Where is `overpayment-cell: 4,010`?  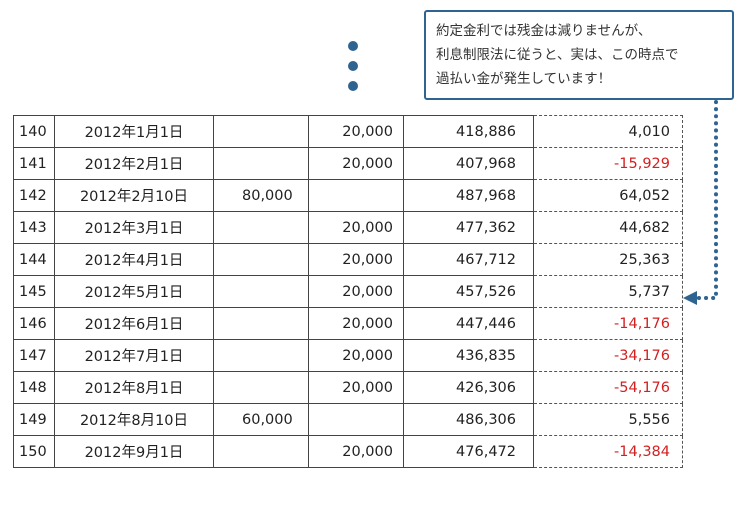 overpayment-cell: 4,010 is located at coordinates (608, 131).